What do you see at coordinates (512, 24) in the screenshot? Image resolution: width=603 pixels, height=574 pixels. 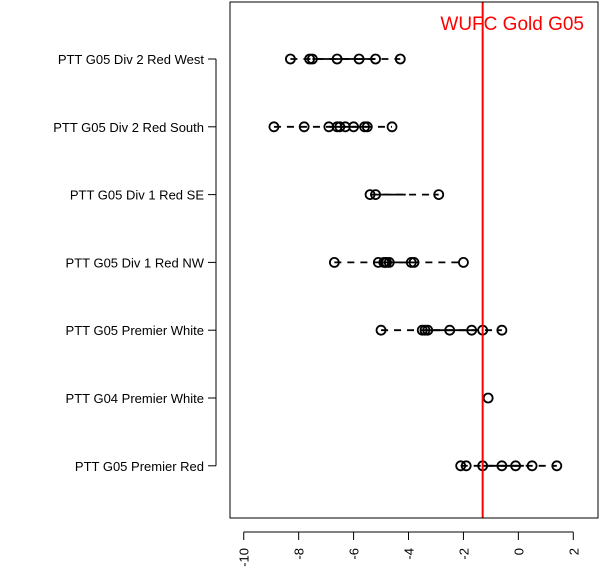 I see `reference-line-label: WUFC Gold G05` at bounding box center [512, 24].